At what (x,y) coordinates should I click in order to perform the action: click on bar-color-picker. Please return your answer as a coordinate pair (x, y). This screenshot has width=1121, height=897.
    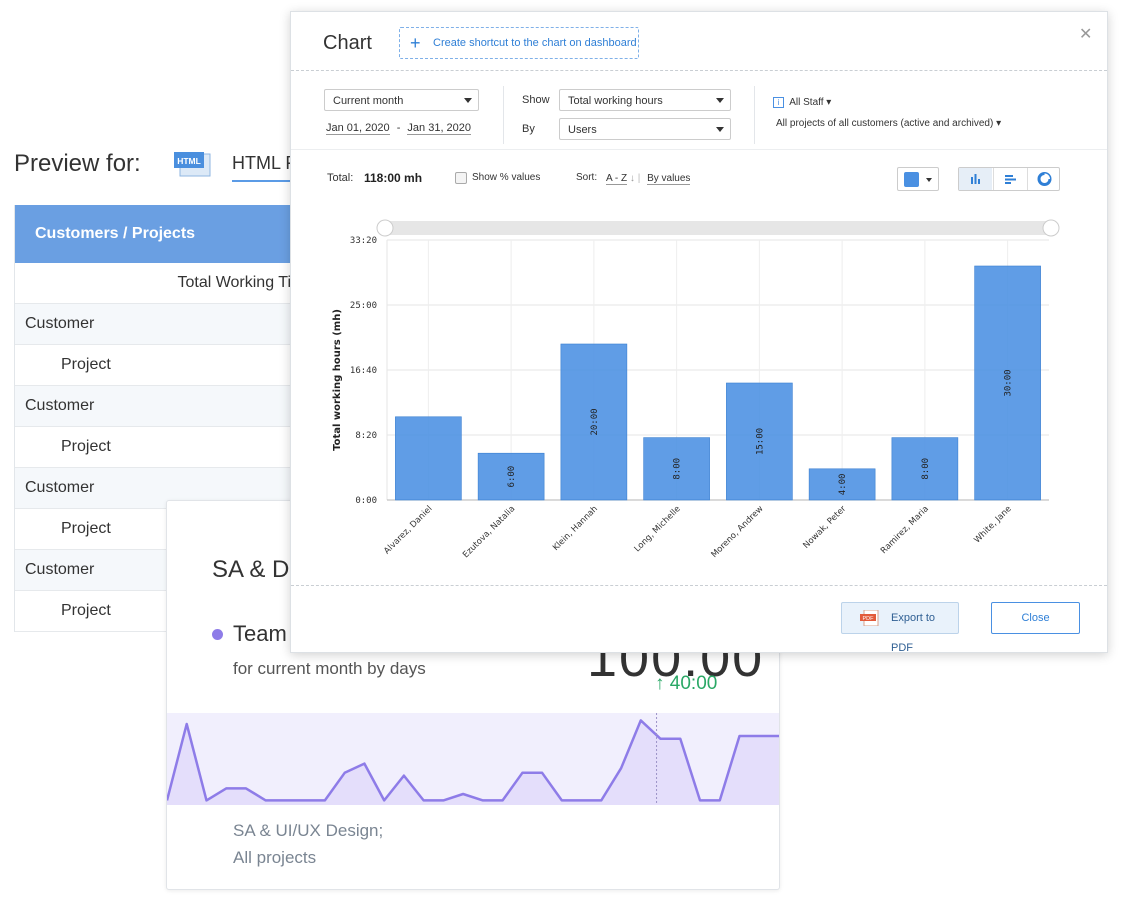
    Looking at the image, I should click on (918, 179).